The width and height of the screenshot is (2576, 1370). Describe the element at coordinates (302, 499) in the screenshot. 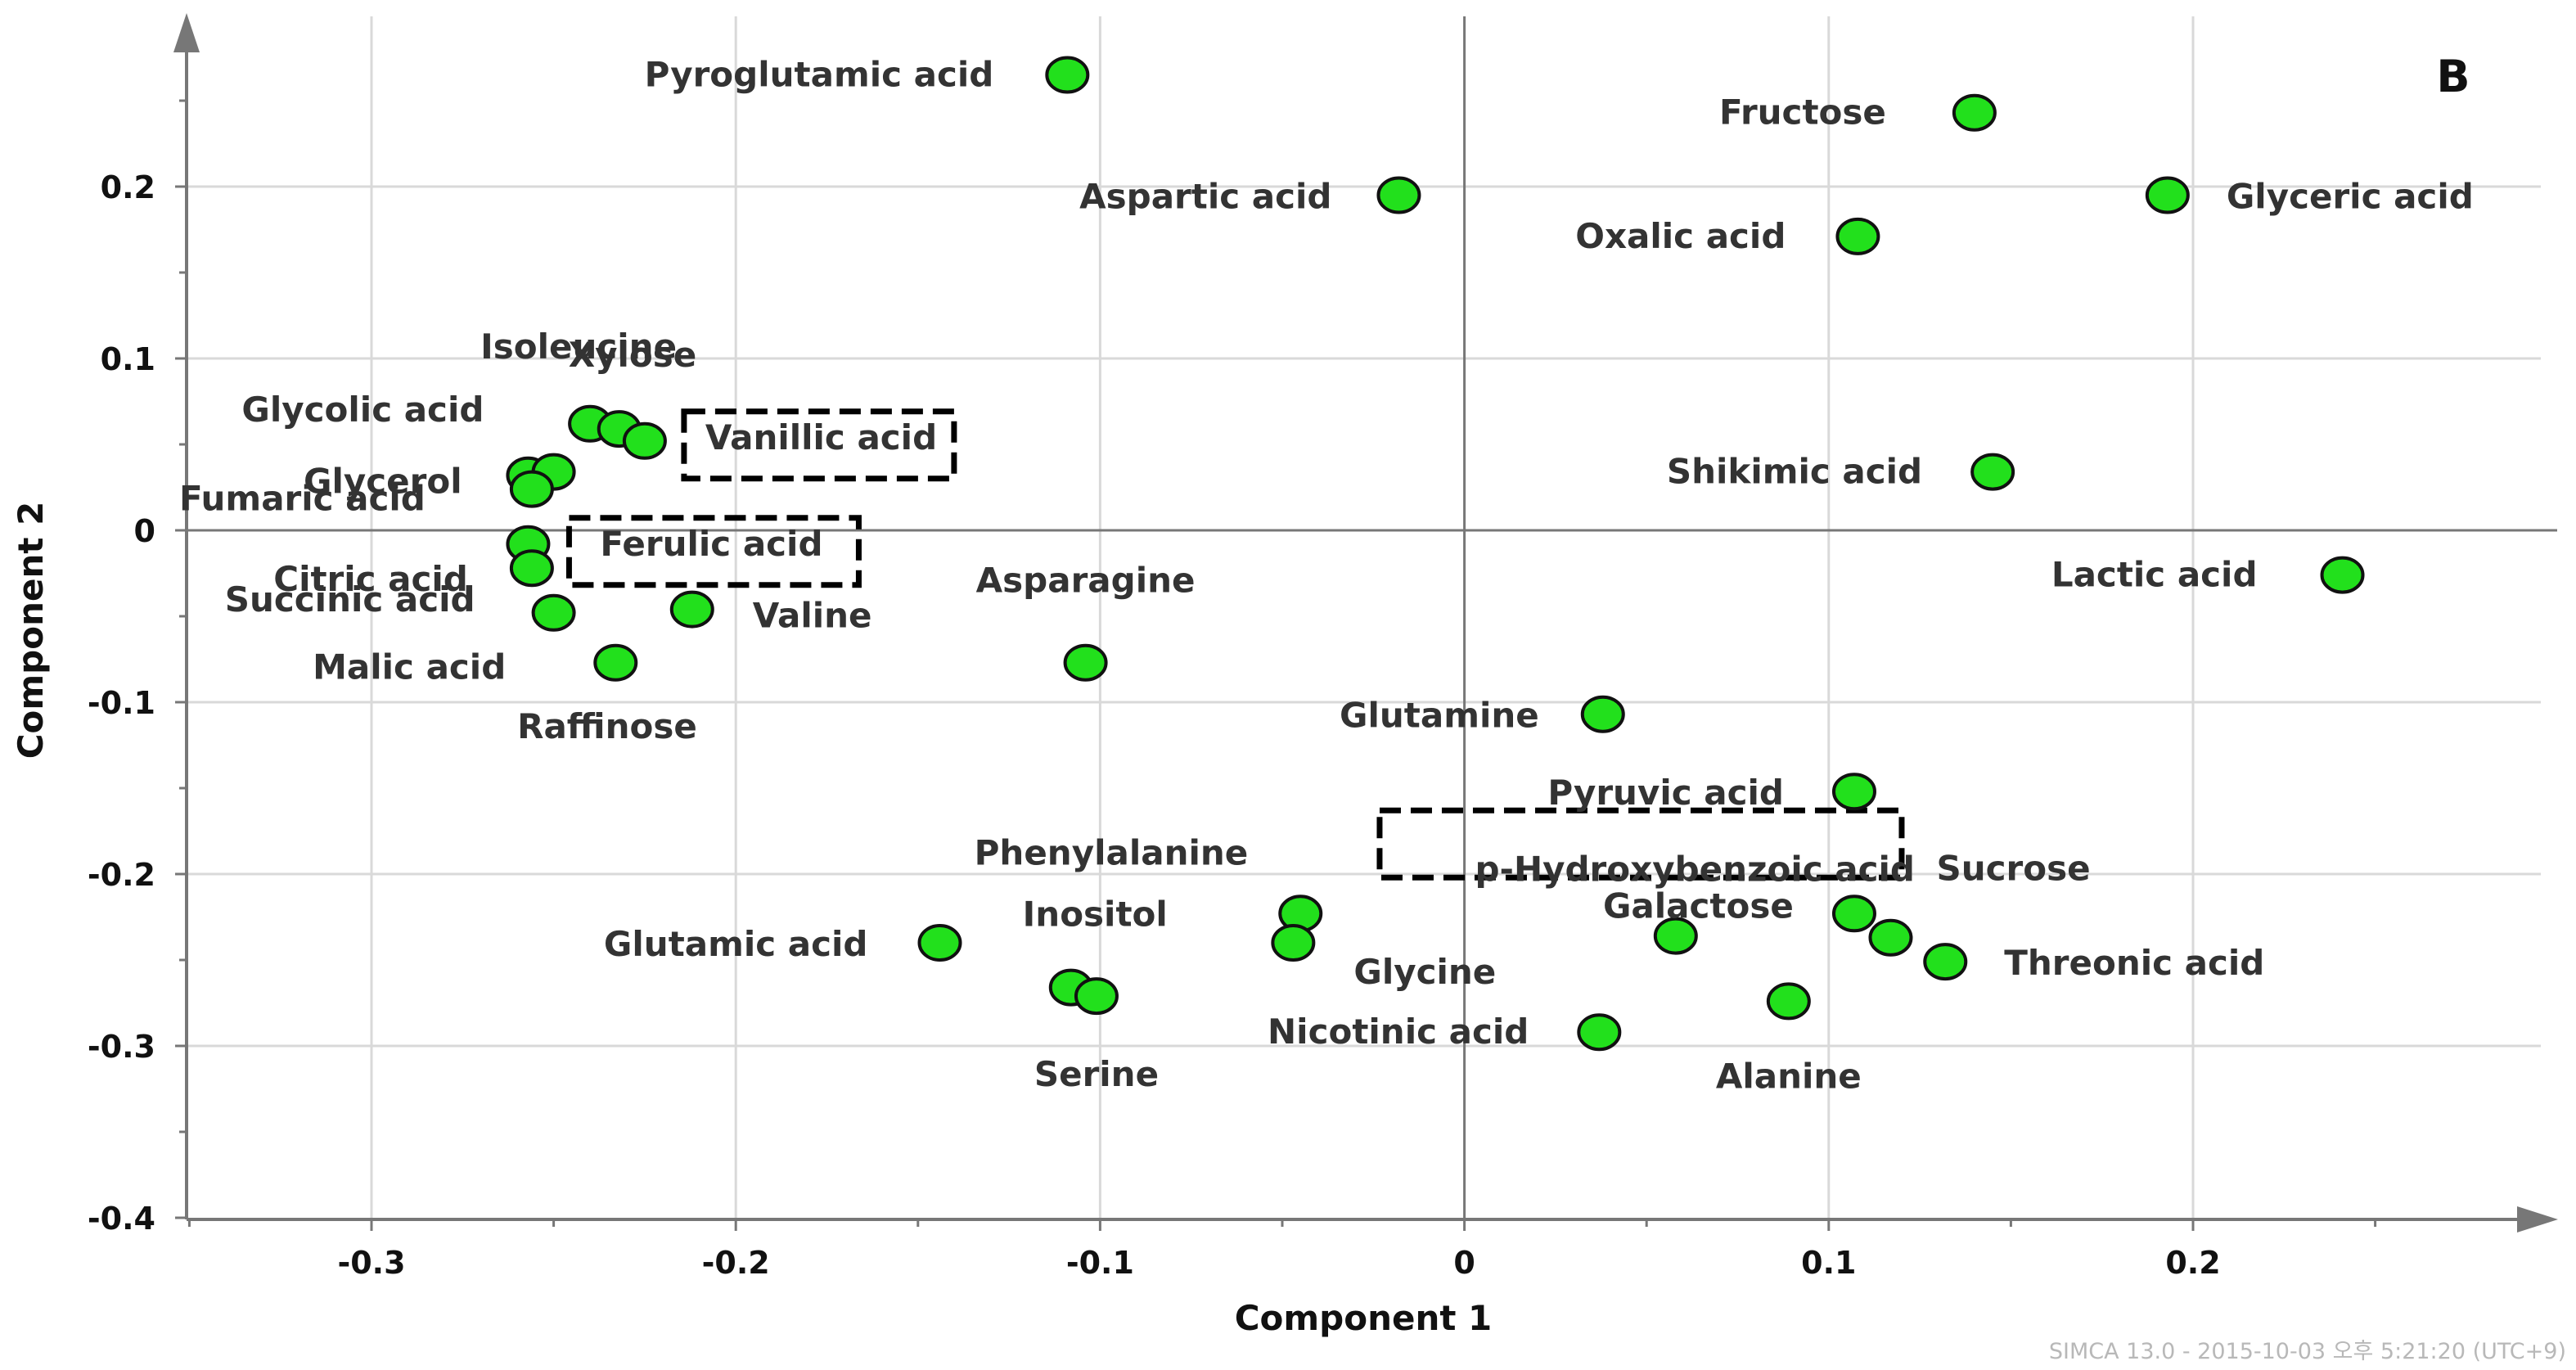

I see `point-label: Fumaric acid` at that location.